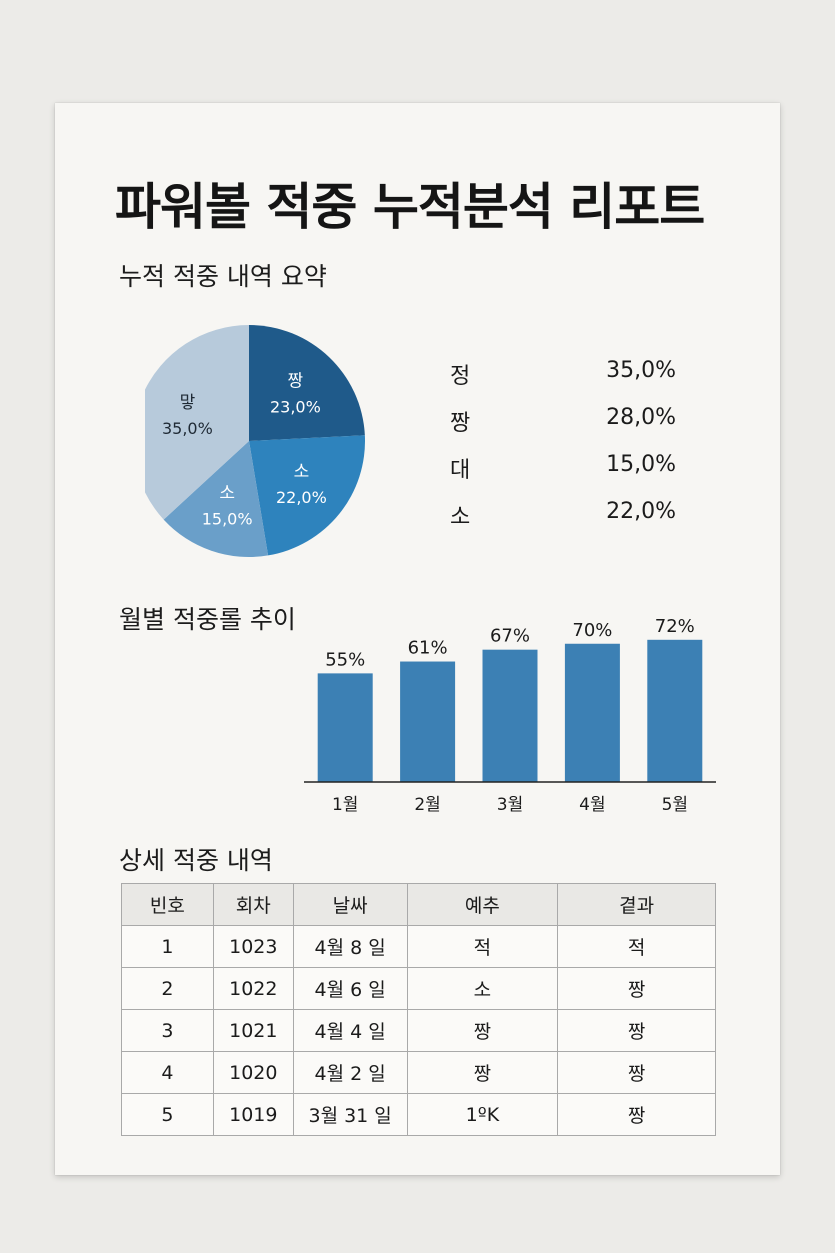 This screenshot has width=835, height=1253. What do you see at coordinates (187, 428) in the screenshot?
I see `pie-slice-value: 35,0%` at bounding box center [187, 428].